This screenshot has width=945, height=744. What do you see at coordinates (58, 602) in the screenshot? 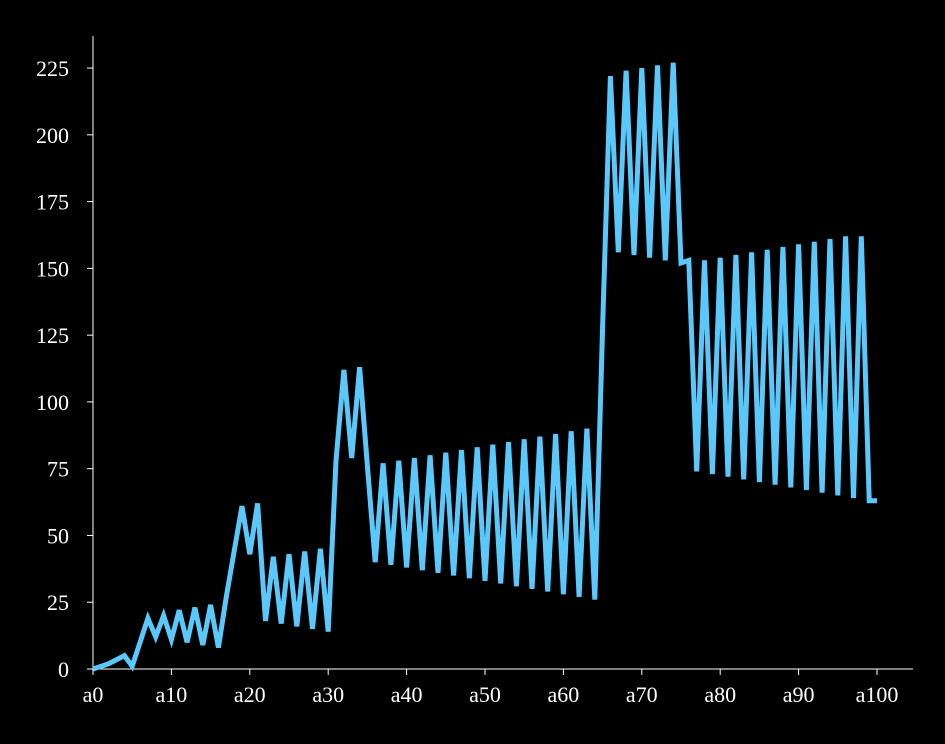
I see `y-tick-label: 25` at bounding box center [58, 602].